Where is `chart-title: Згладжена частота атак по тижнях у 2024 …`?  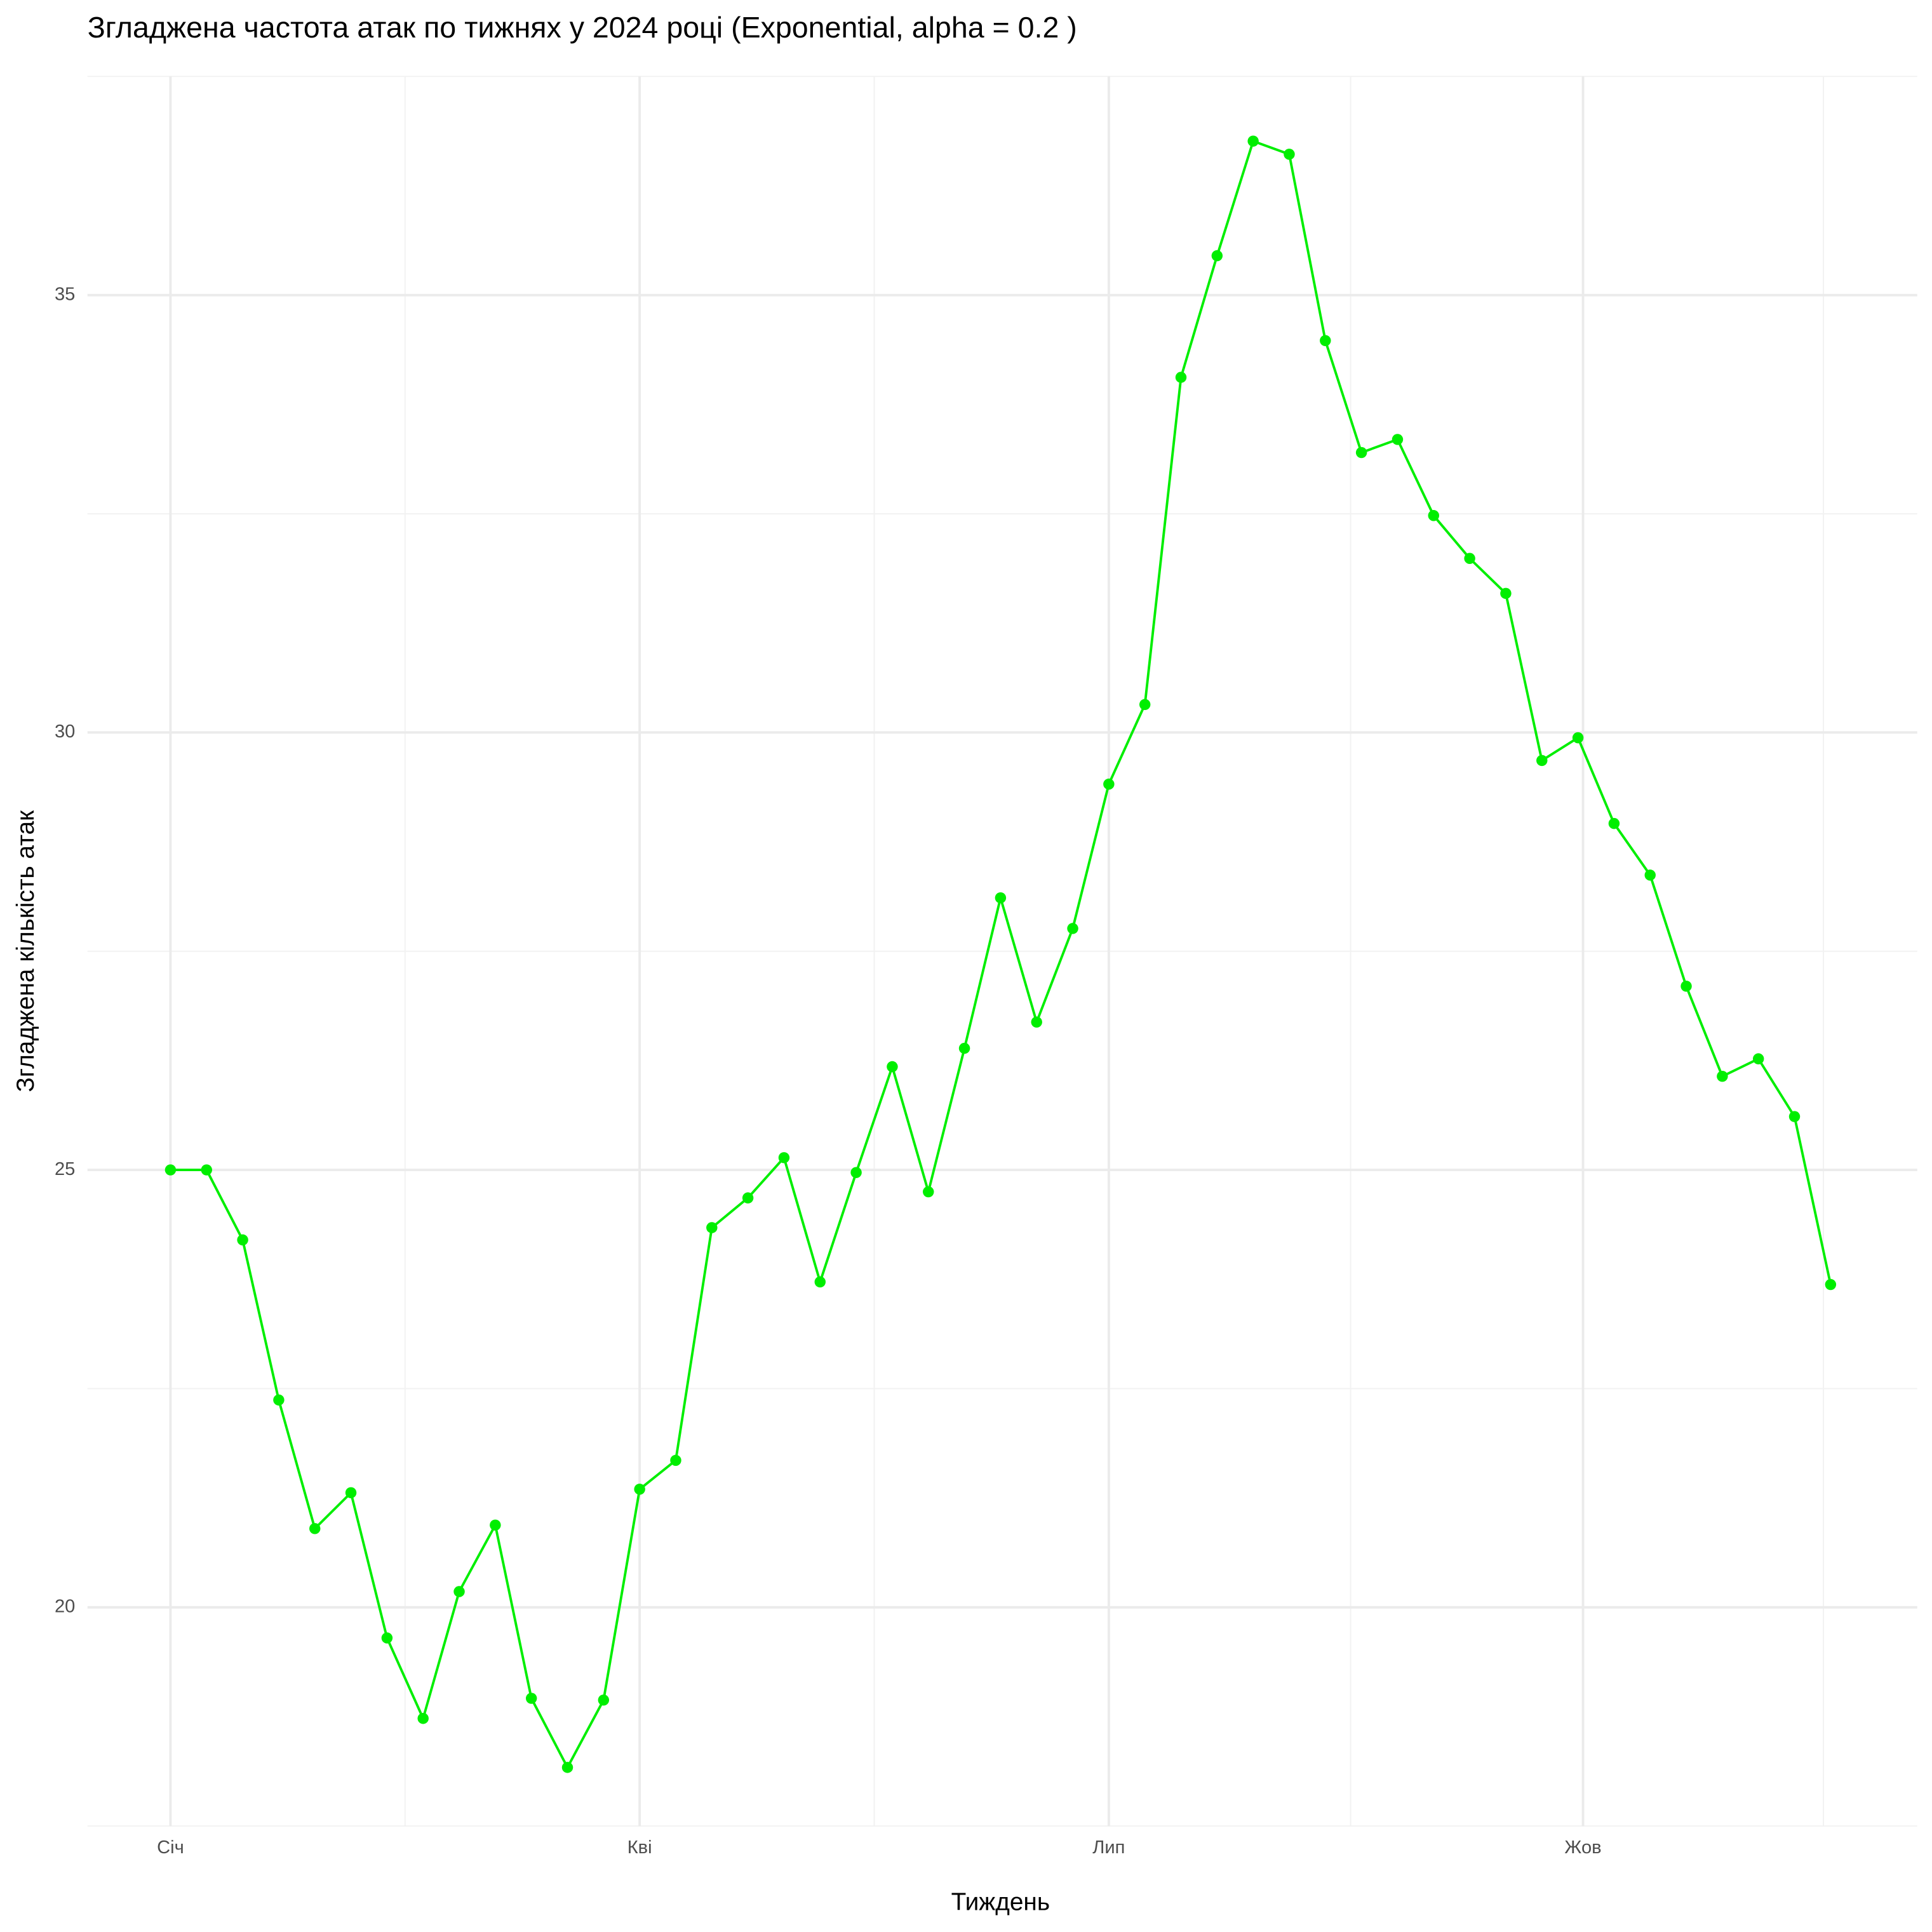 chart-title: Згладжена частота атак по тижнях у 2024 … is located at coordinates (582, 27).